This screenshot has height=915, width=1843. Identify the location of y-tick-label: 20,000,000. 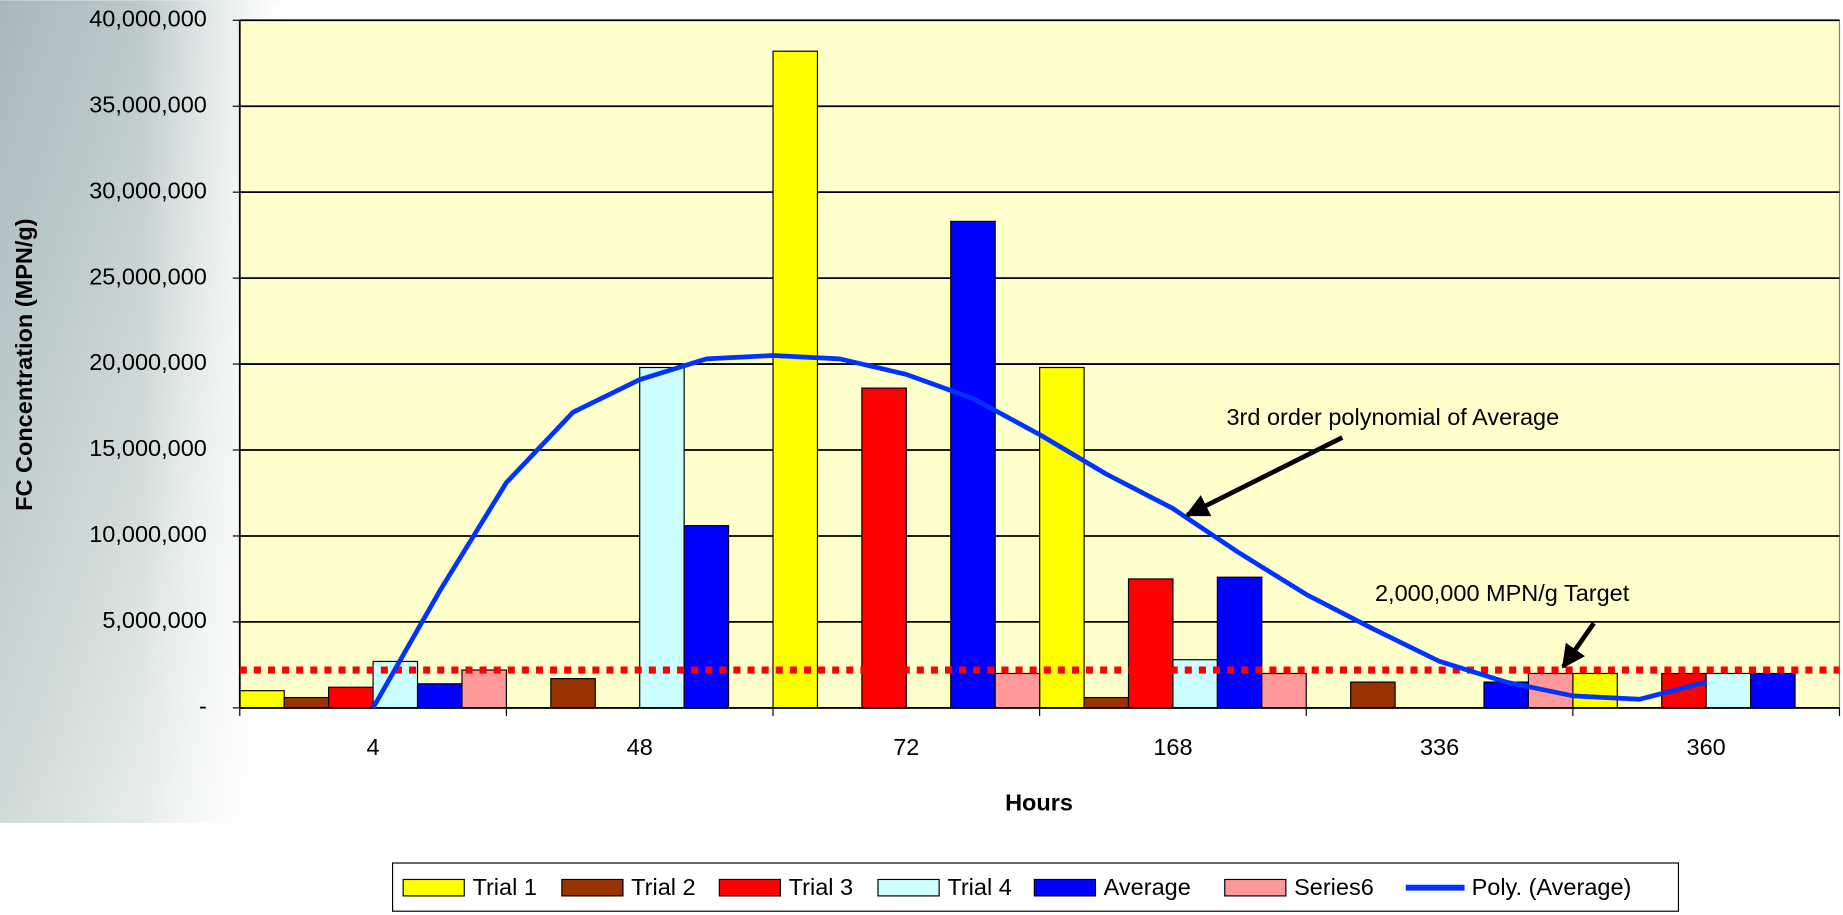
(148, 362).